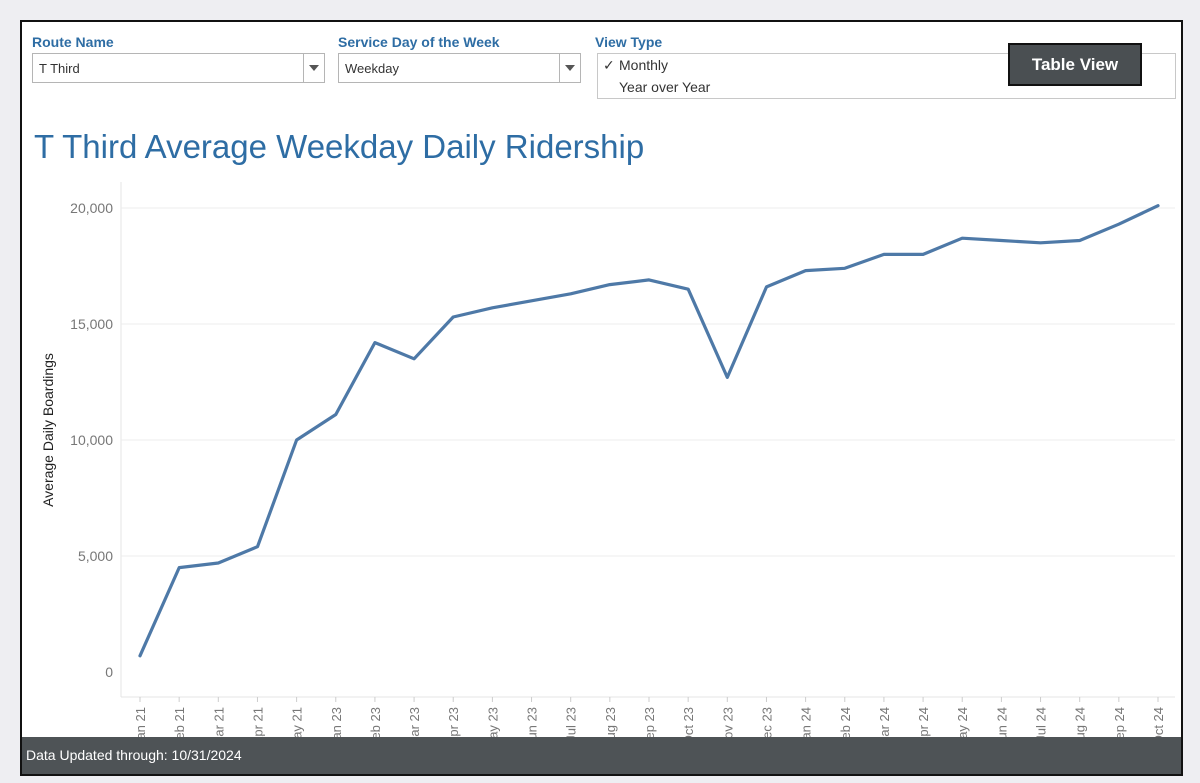  I want to click on x-tick-label: Jun 24, so click(1001, 722).